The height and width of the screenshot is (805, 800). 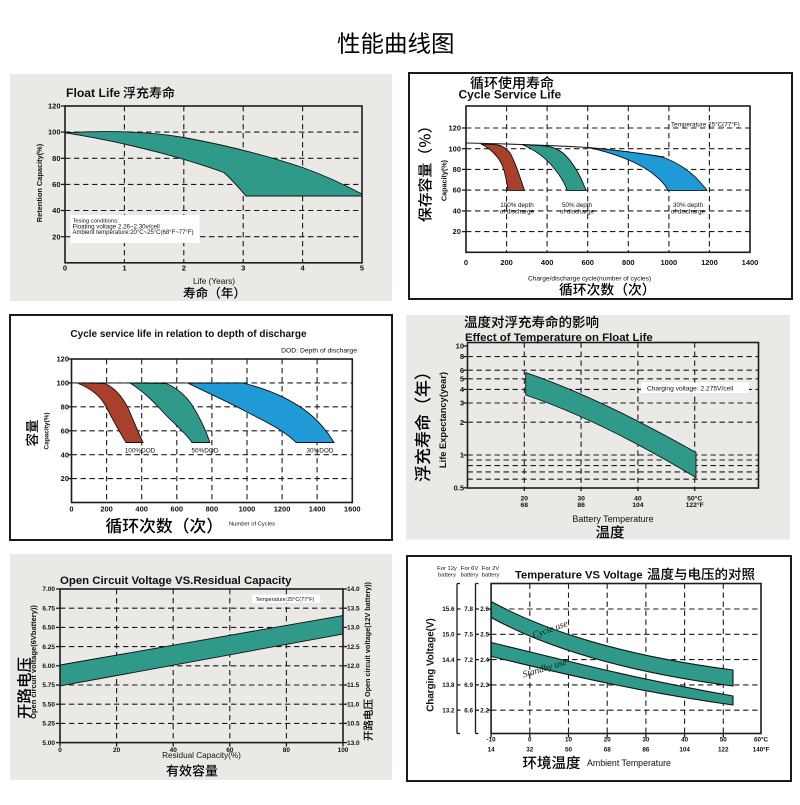 I want to click on svg-text: -10, so click(x=492, y=740).